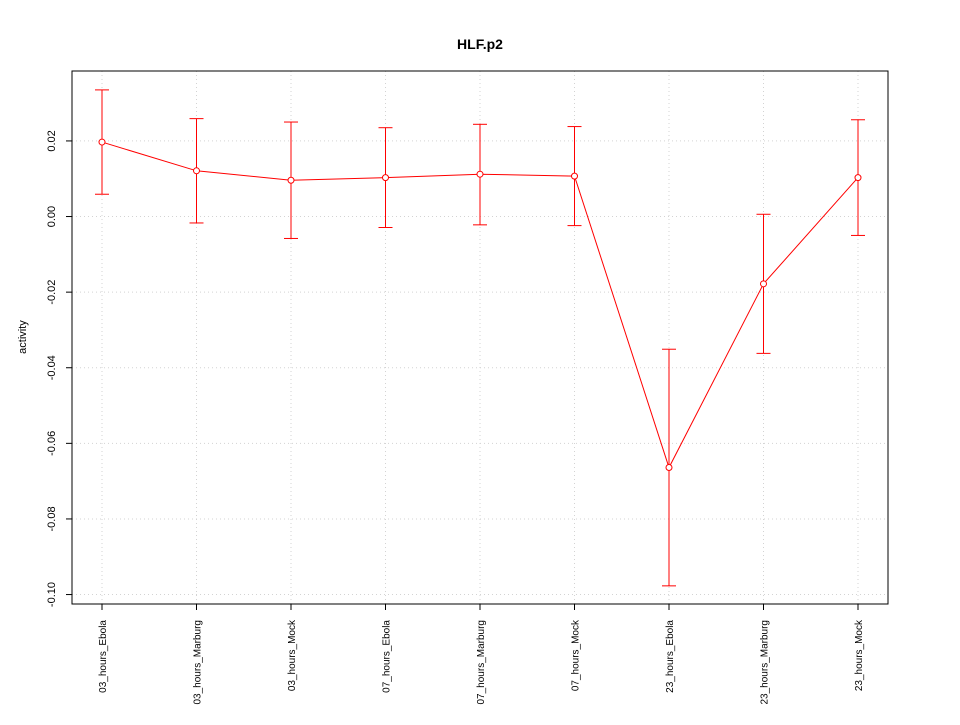  Describe the element at coordinates (52, 367) in the screenshot. I see `y-tick-label: -0.04` at that location.